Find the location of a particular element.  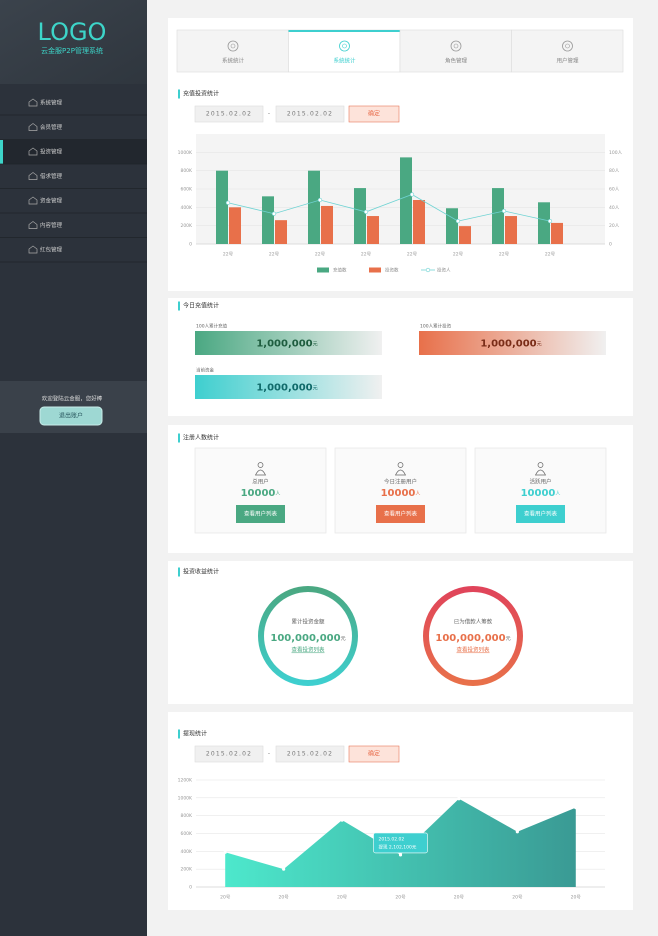

legend-label: 充值数 is located at coordinates (340, 270).